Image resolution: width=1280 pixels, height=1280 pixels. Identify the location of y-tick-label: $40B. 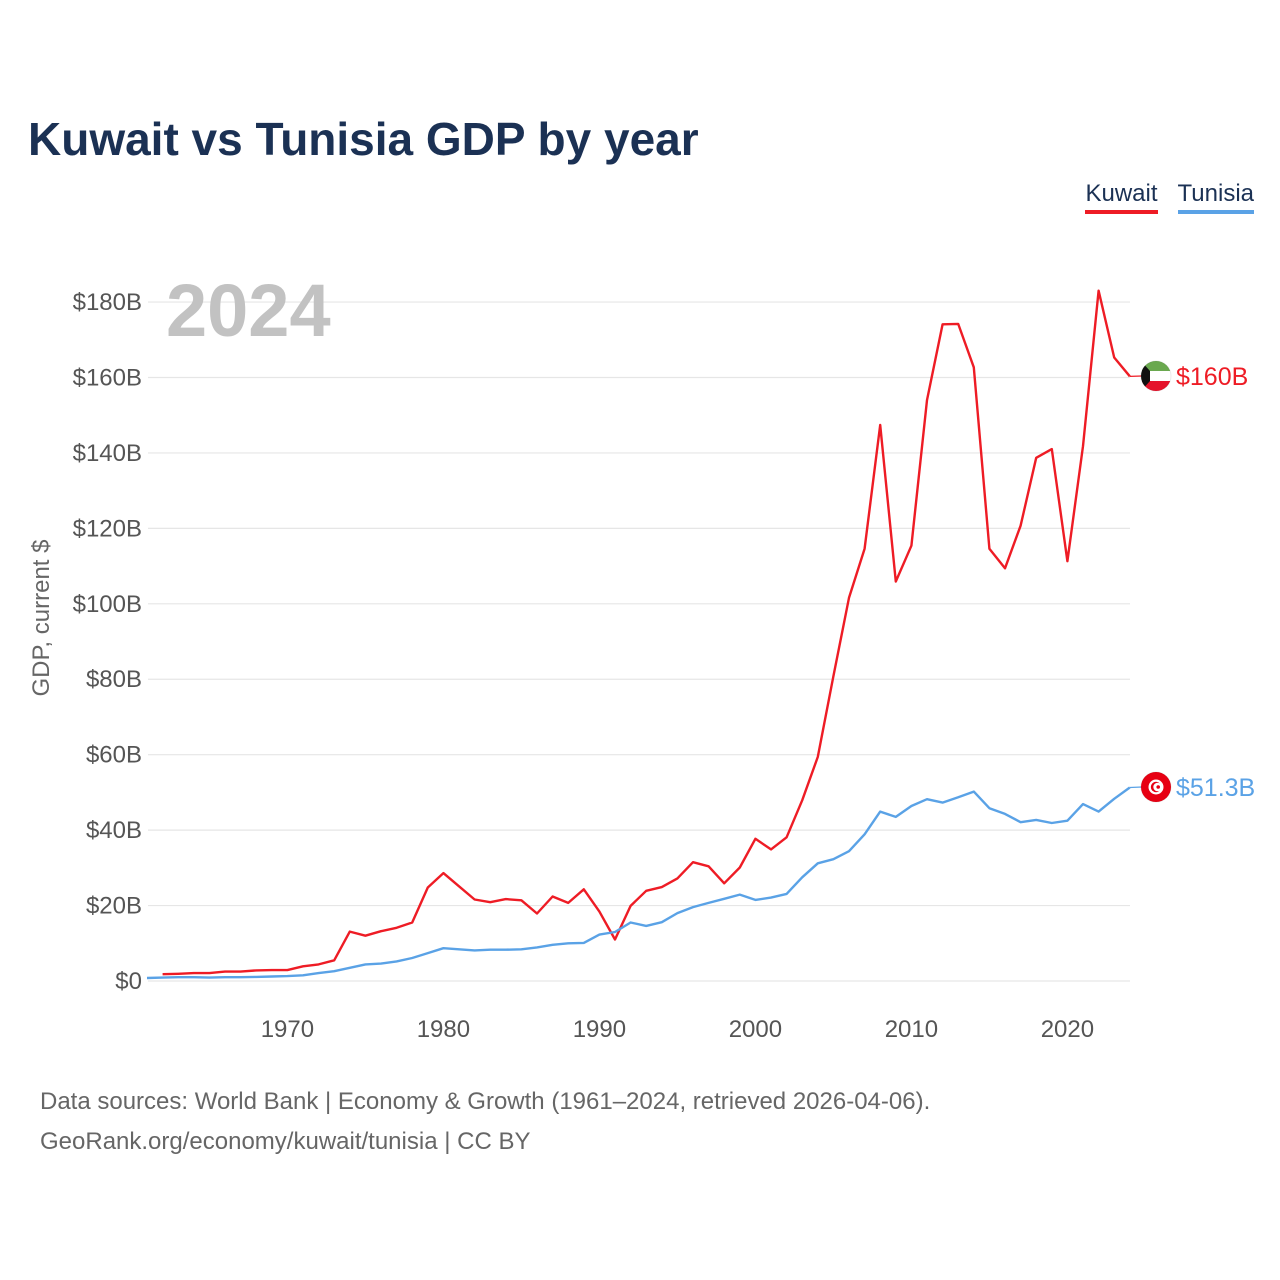
(114, 830).